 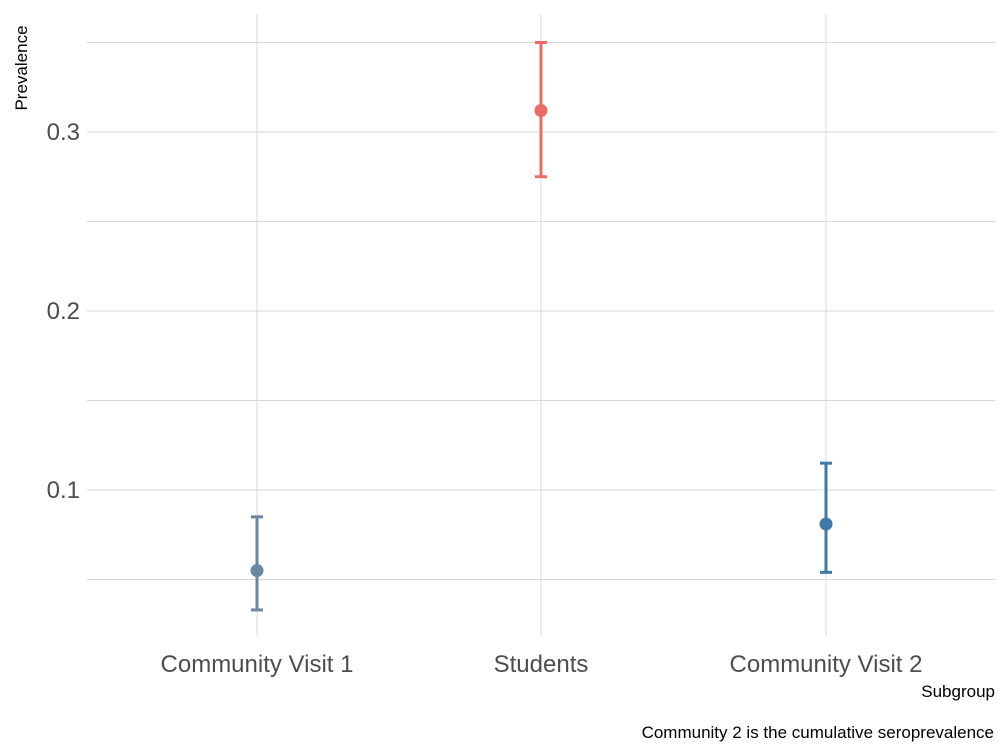 What do you see at coordinates (257, 664) in the screenshot?
I see `x-tick-label: Community Visit 1` at bounding box center [257, 664].